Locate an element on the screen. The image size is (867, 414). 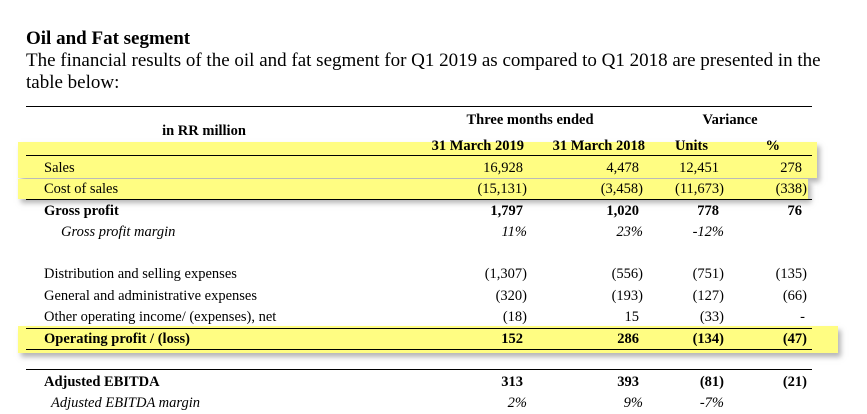
adjusted-ebitda-margin-variance-units: -7% is located at coordinates (711, 403).